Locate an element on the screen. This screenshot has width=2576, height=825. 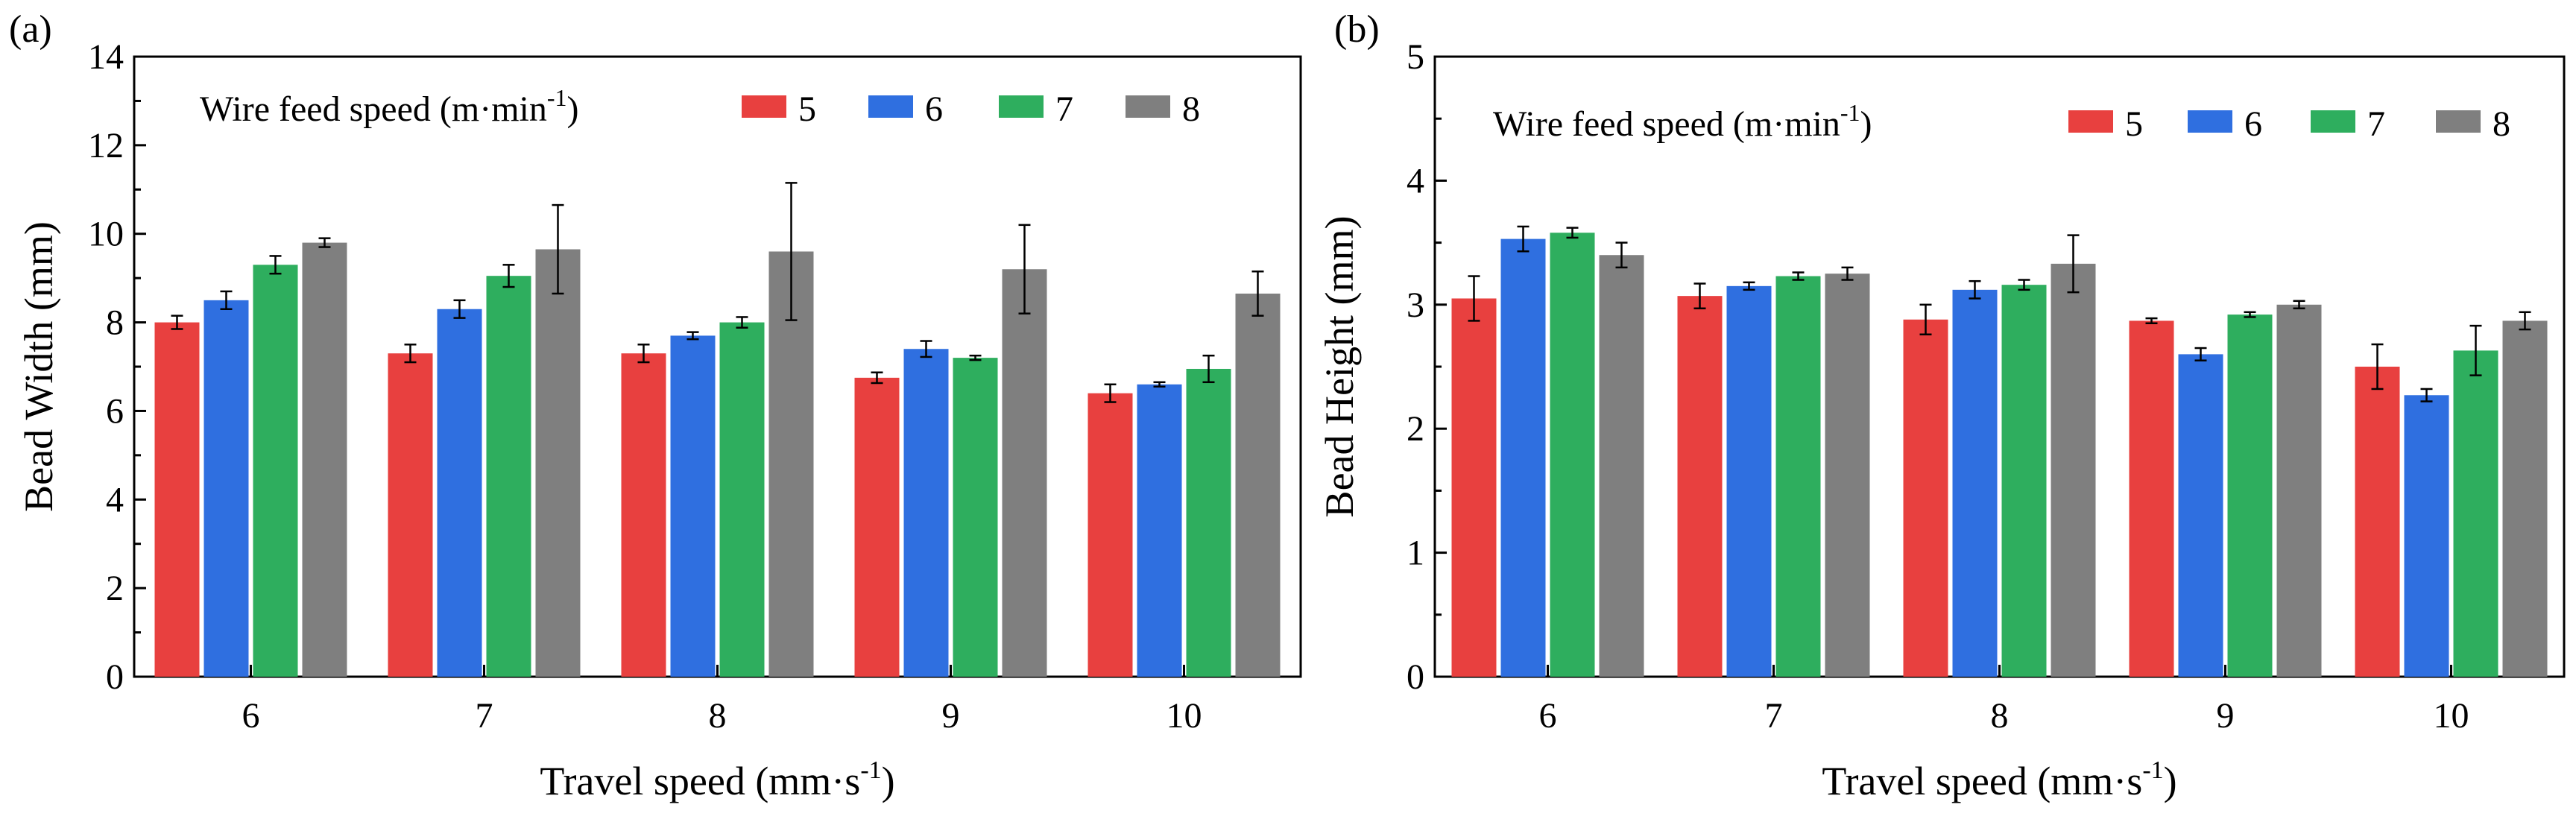
panel-label: (a) is located at coordinates (30, 29).